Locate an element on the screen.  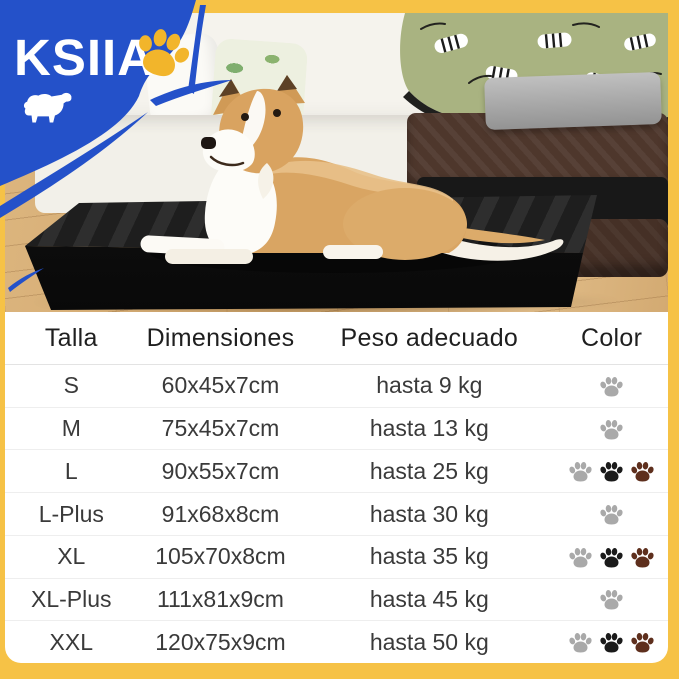
table-row: XL 105x70x8cm hasta 35 kg is located at coordinates (336, 557).